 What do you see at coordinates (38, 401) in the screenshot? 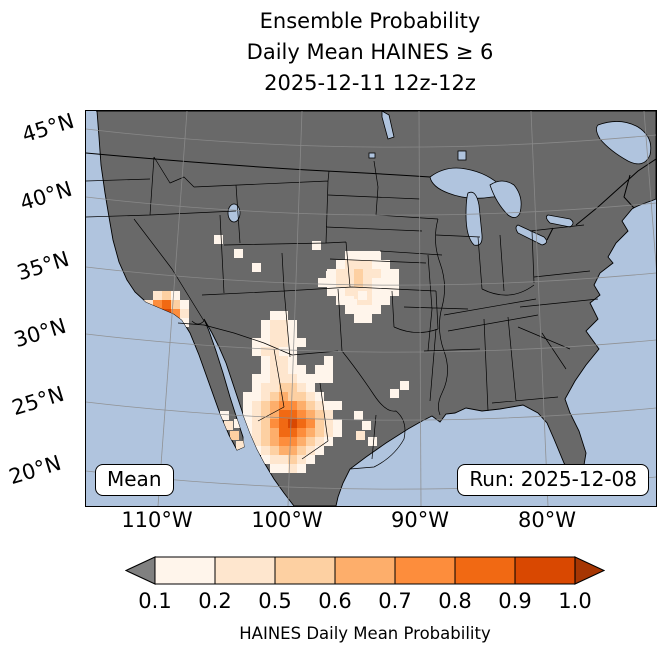
I see `lat-label-25n: 25°N` at bounding box center [38, 401].